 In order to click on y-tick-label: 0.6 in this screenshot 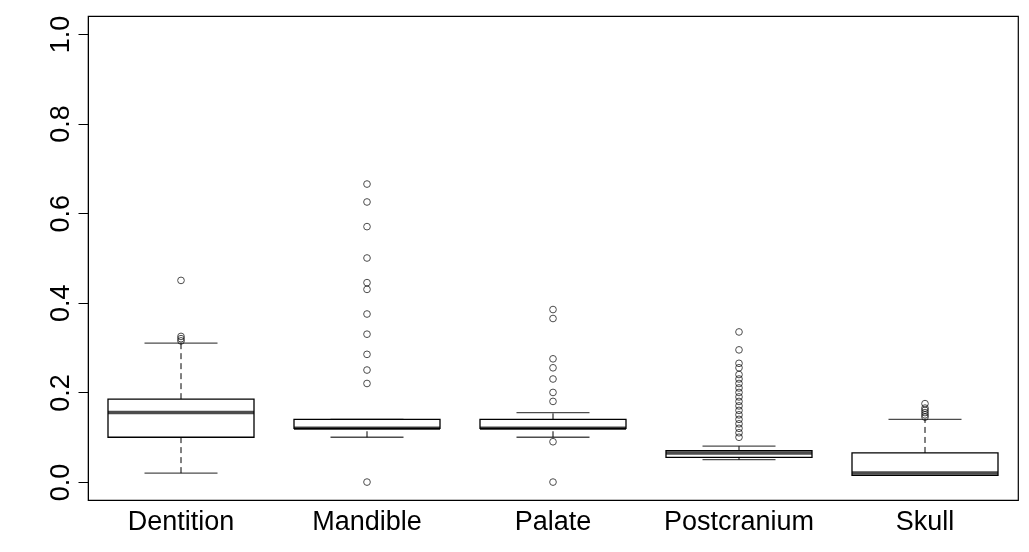, I will do `click(59, 213)`.